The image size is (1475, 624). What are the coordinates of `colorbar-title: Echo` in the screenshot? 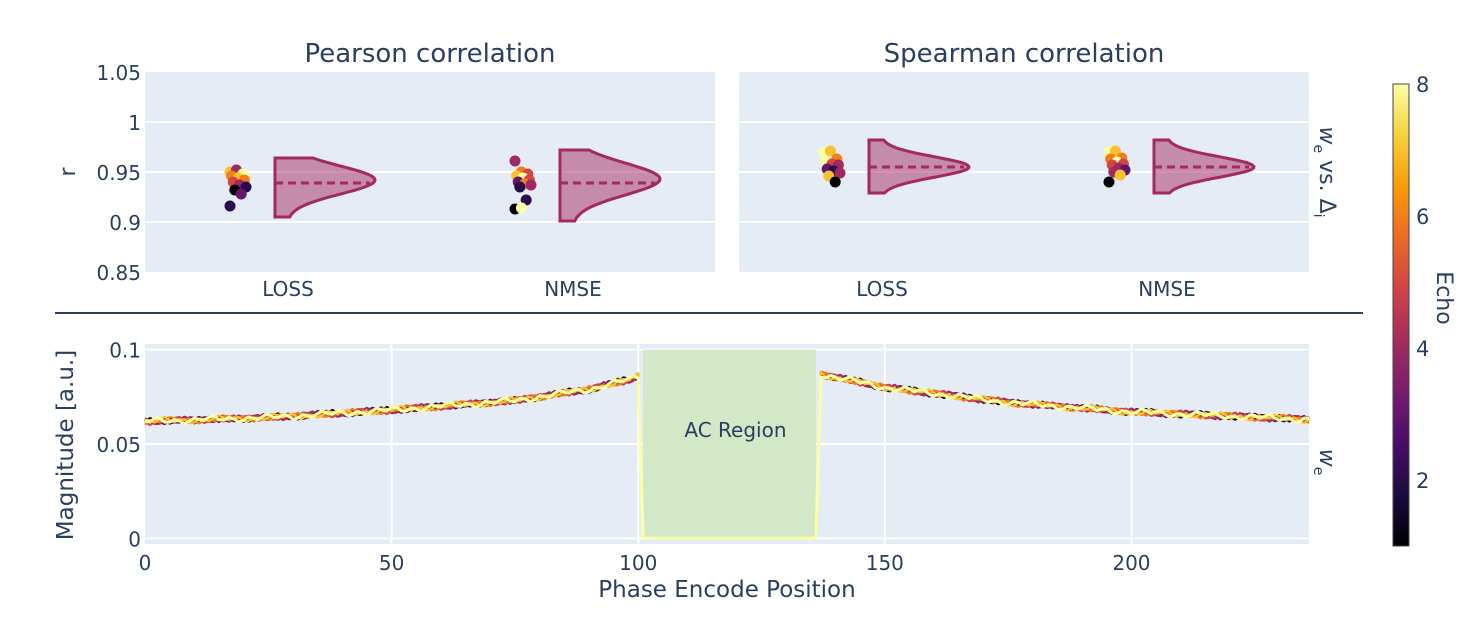 It's located at (1443, 297).